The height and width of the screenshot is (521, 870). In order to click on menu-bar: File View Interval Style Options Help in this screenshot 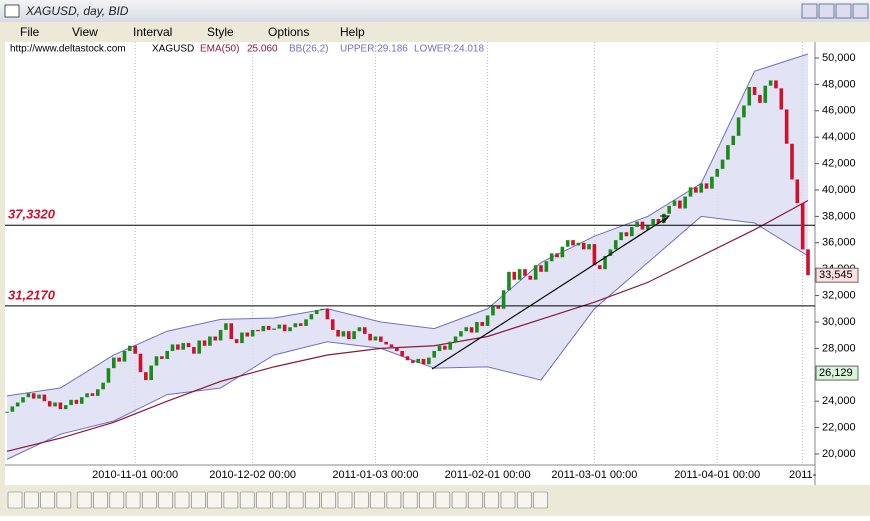, I will do `click(192, 32)`.